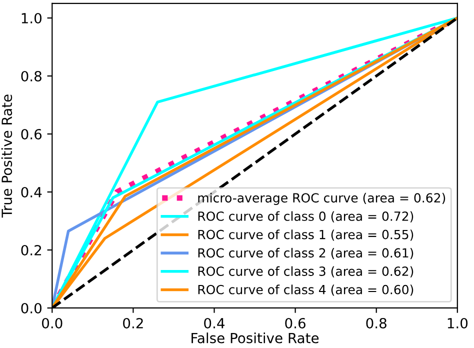 This screenshot has width=474, height=348. What do you see at coordinates (306, 272) in the screenshot?
I see `legend-label: ROC curve of class 3 (area = 0.62)` at bounding box center [306, 272].